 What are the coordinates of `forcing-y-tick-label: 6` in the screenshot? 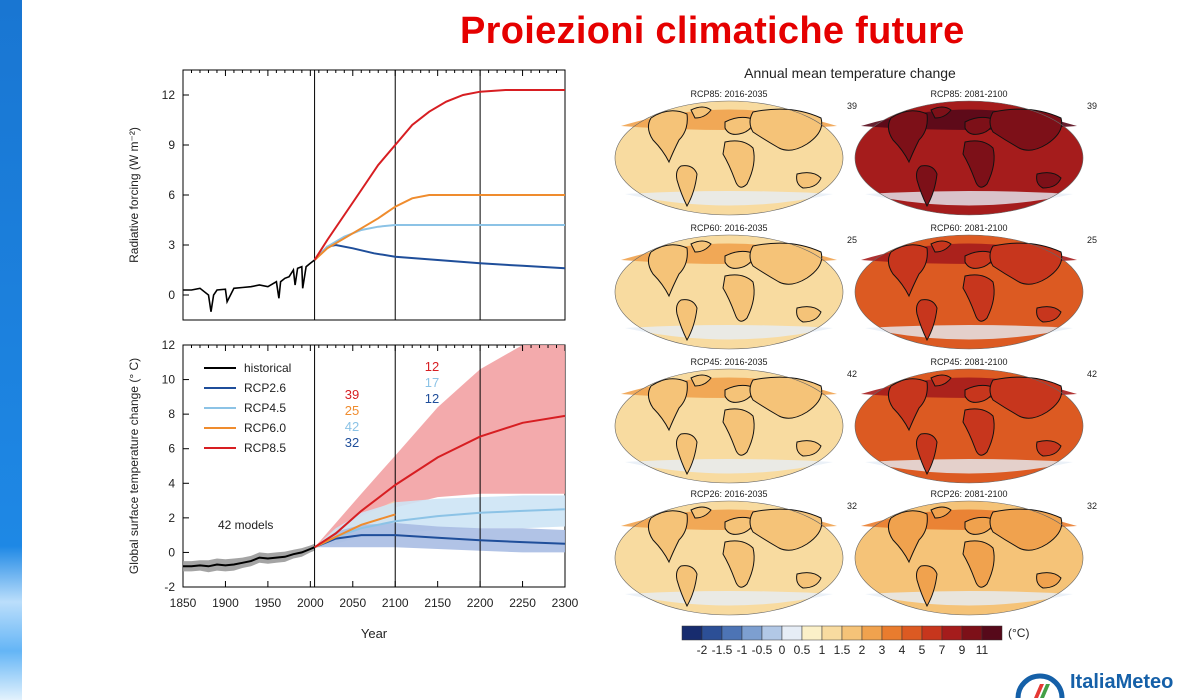 It's located at (171, 195).